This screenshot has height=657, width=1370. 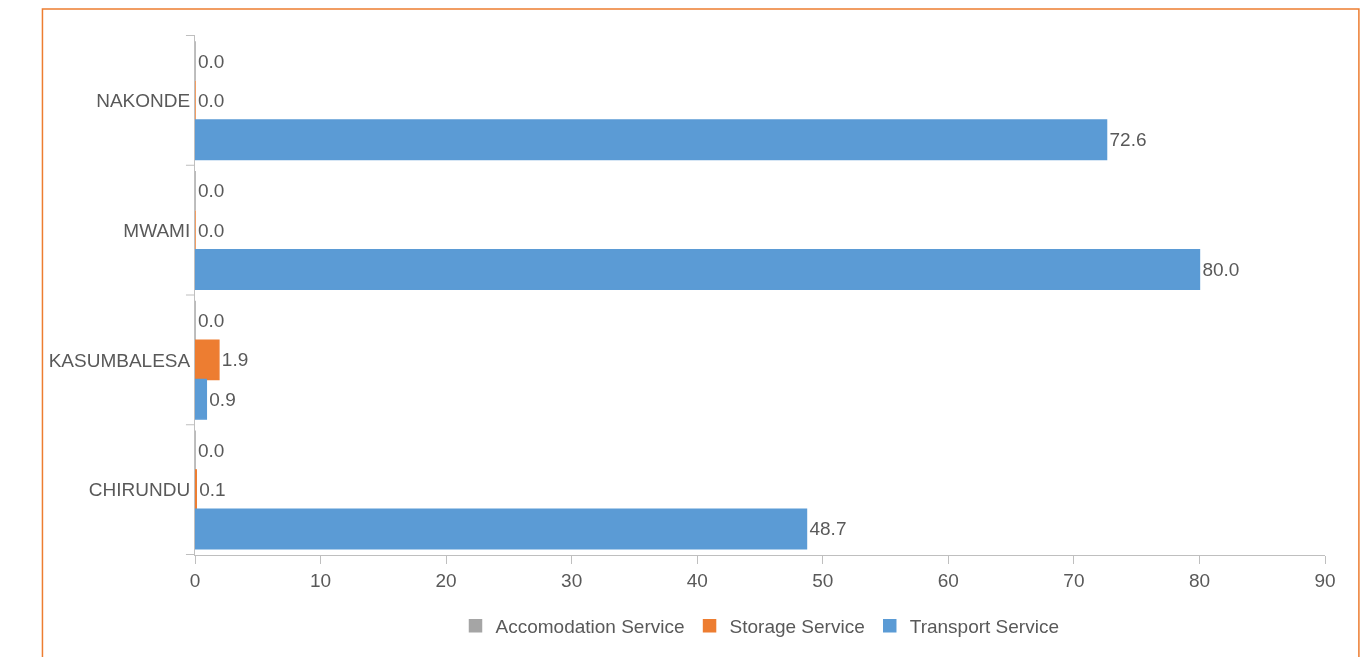 What do you see at coordinates (1221, 269) in the screenshot?
I see `data-label: 80.0` at bounding box center [1221, 269].